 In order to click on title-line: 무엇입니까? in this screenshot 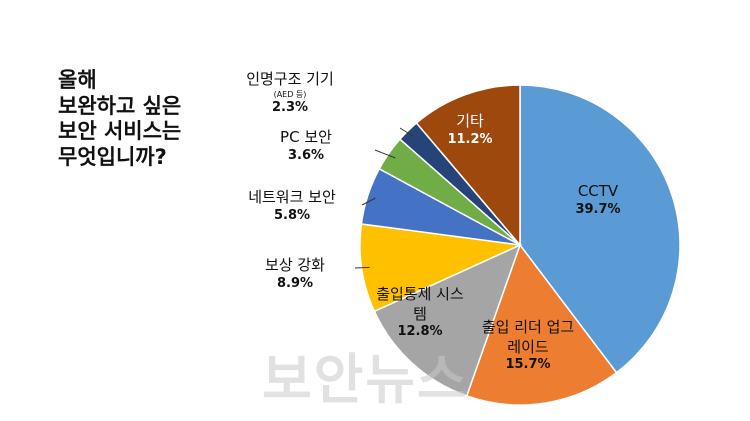, I will do `click(112, 156)`.